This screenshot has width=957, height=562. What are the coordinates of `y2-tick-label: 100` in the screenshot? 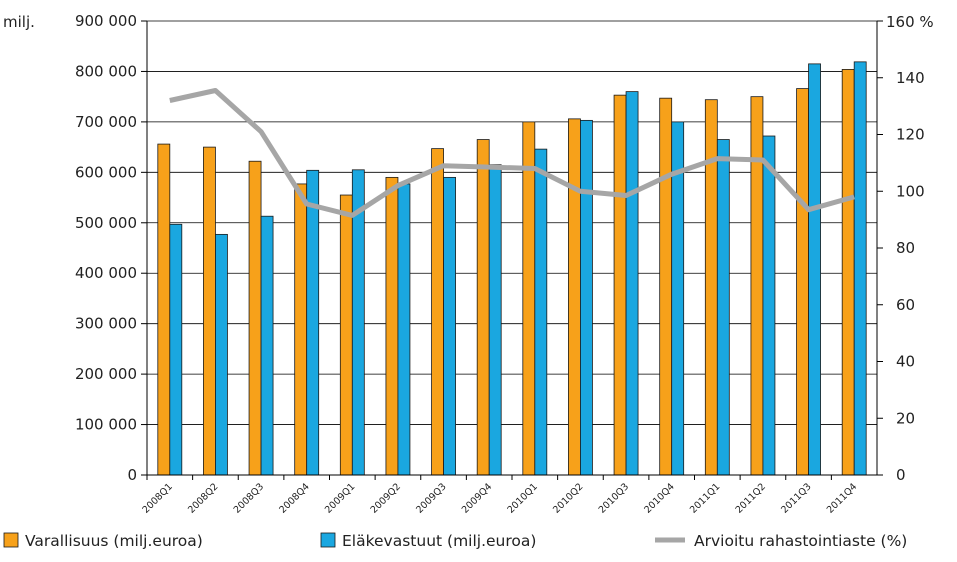 It's located at (910, 191).